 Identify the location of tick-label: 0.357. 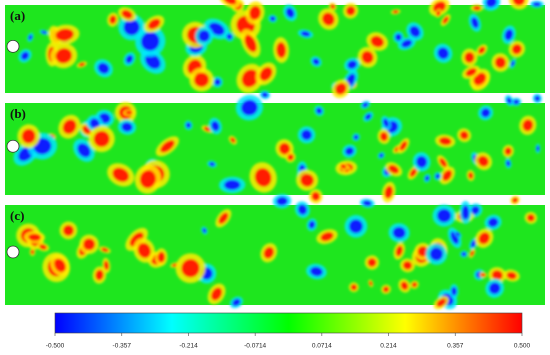
(455, 346).